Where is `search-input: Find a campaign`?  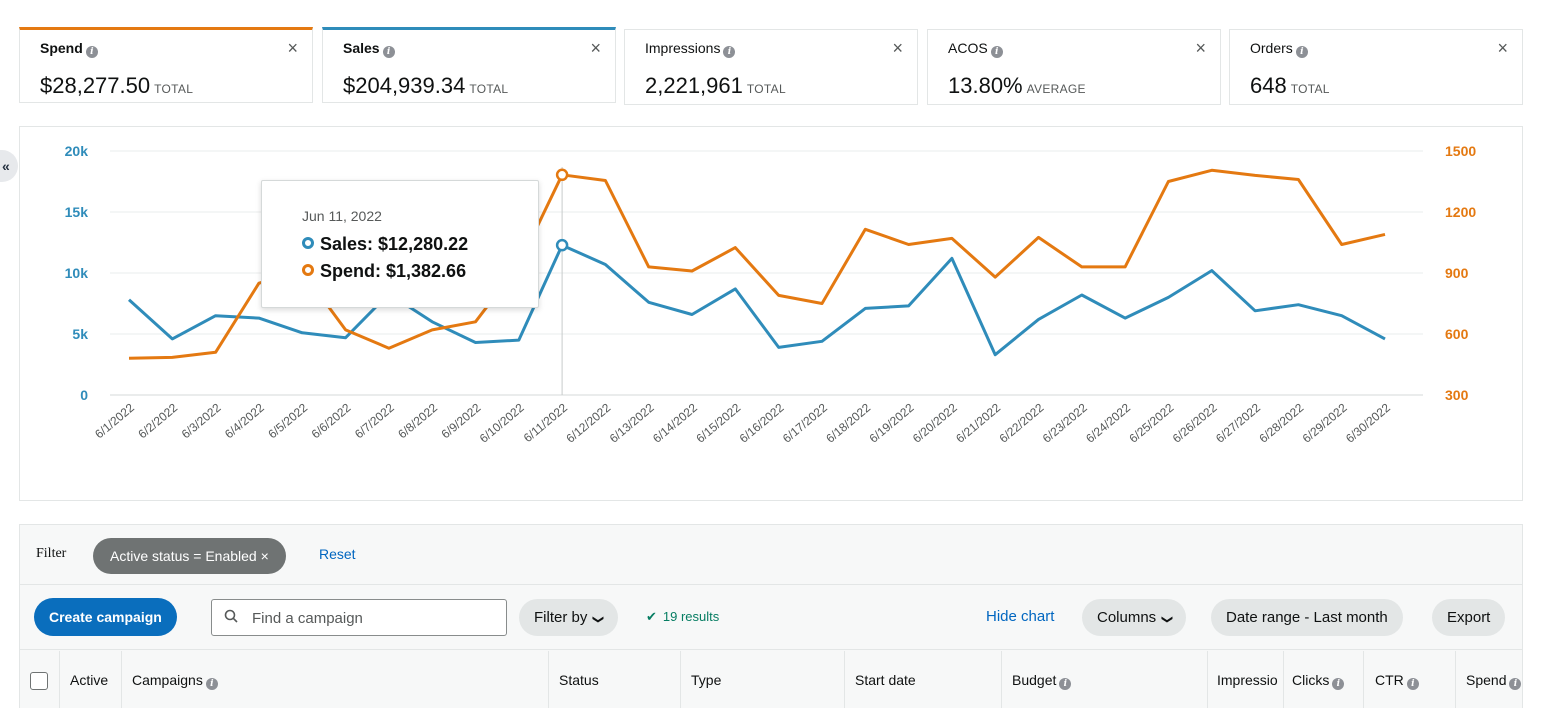
search-input: Find a campaign is located at coordinates (359, 617).